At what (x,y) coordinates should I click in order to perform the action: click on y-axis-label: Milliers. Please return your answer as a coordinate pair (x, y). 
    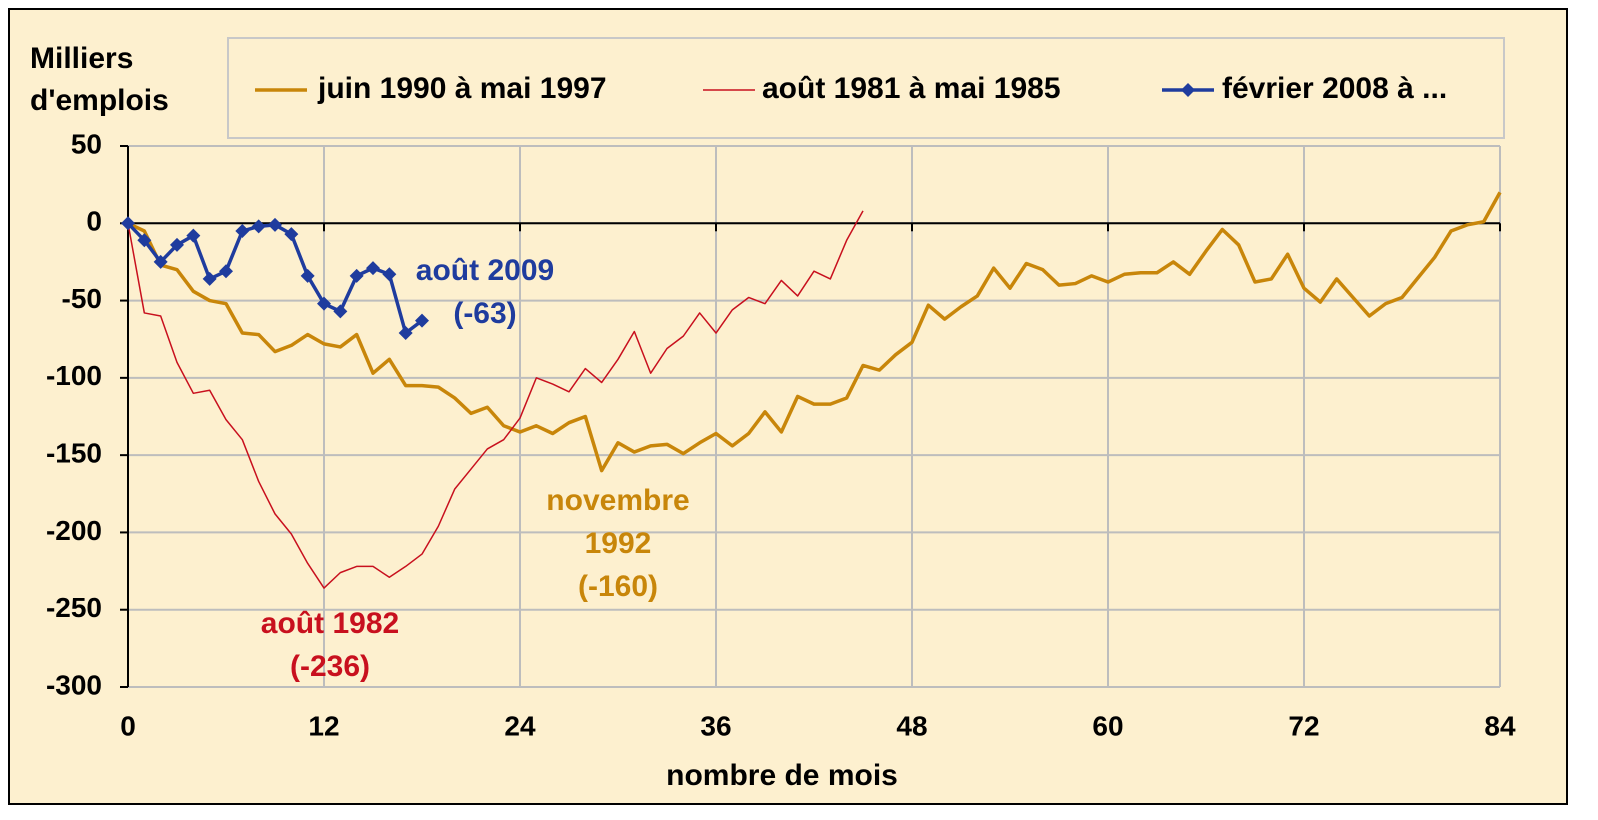
    Looking at the image, I should click on (81, 58).